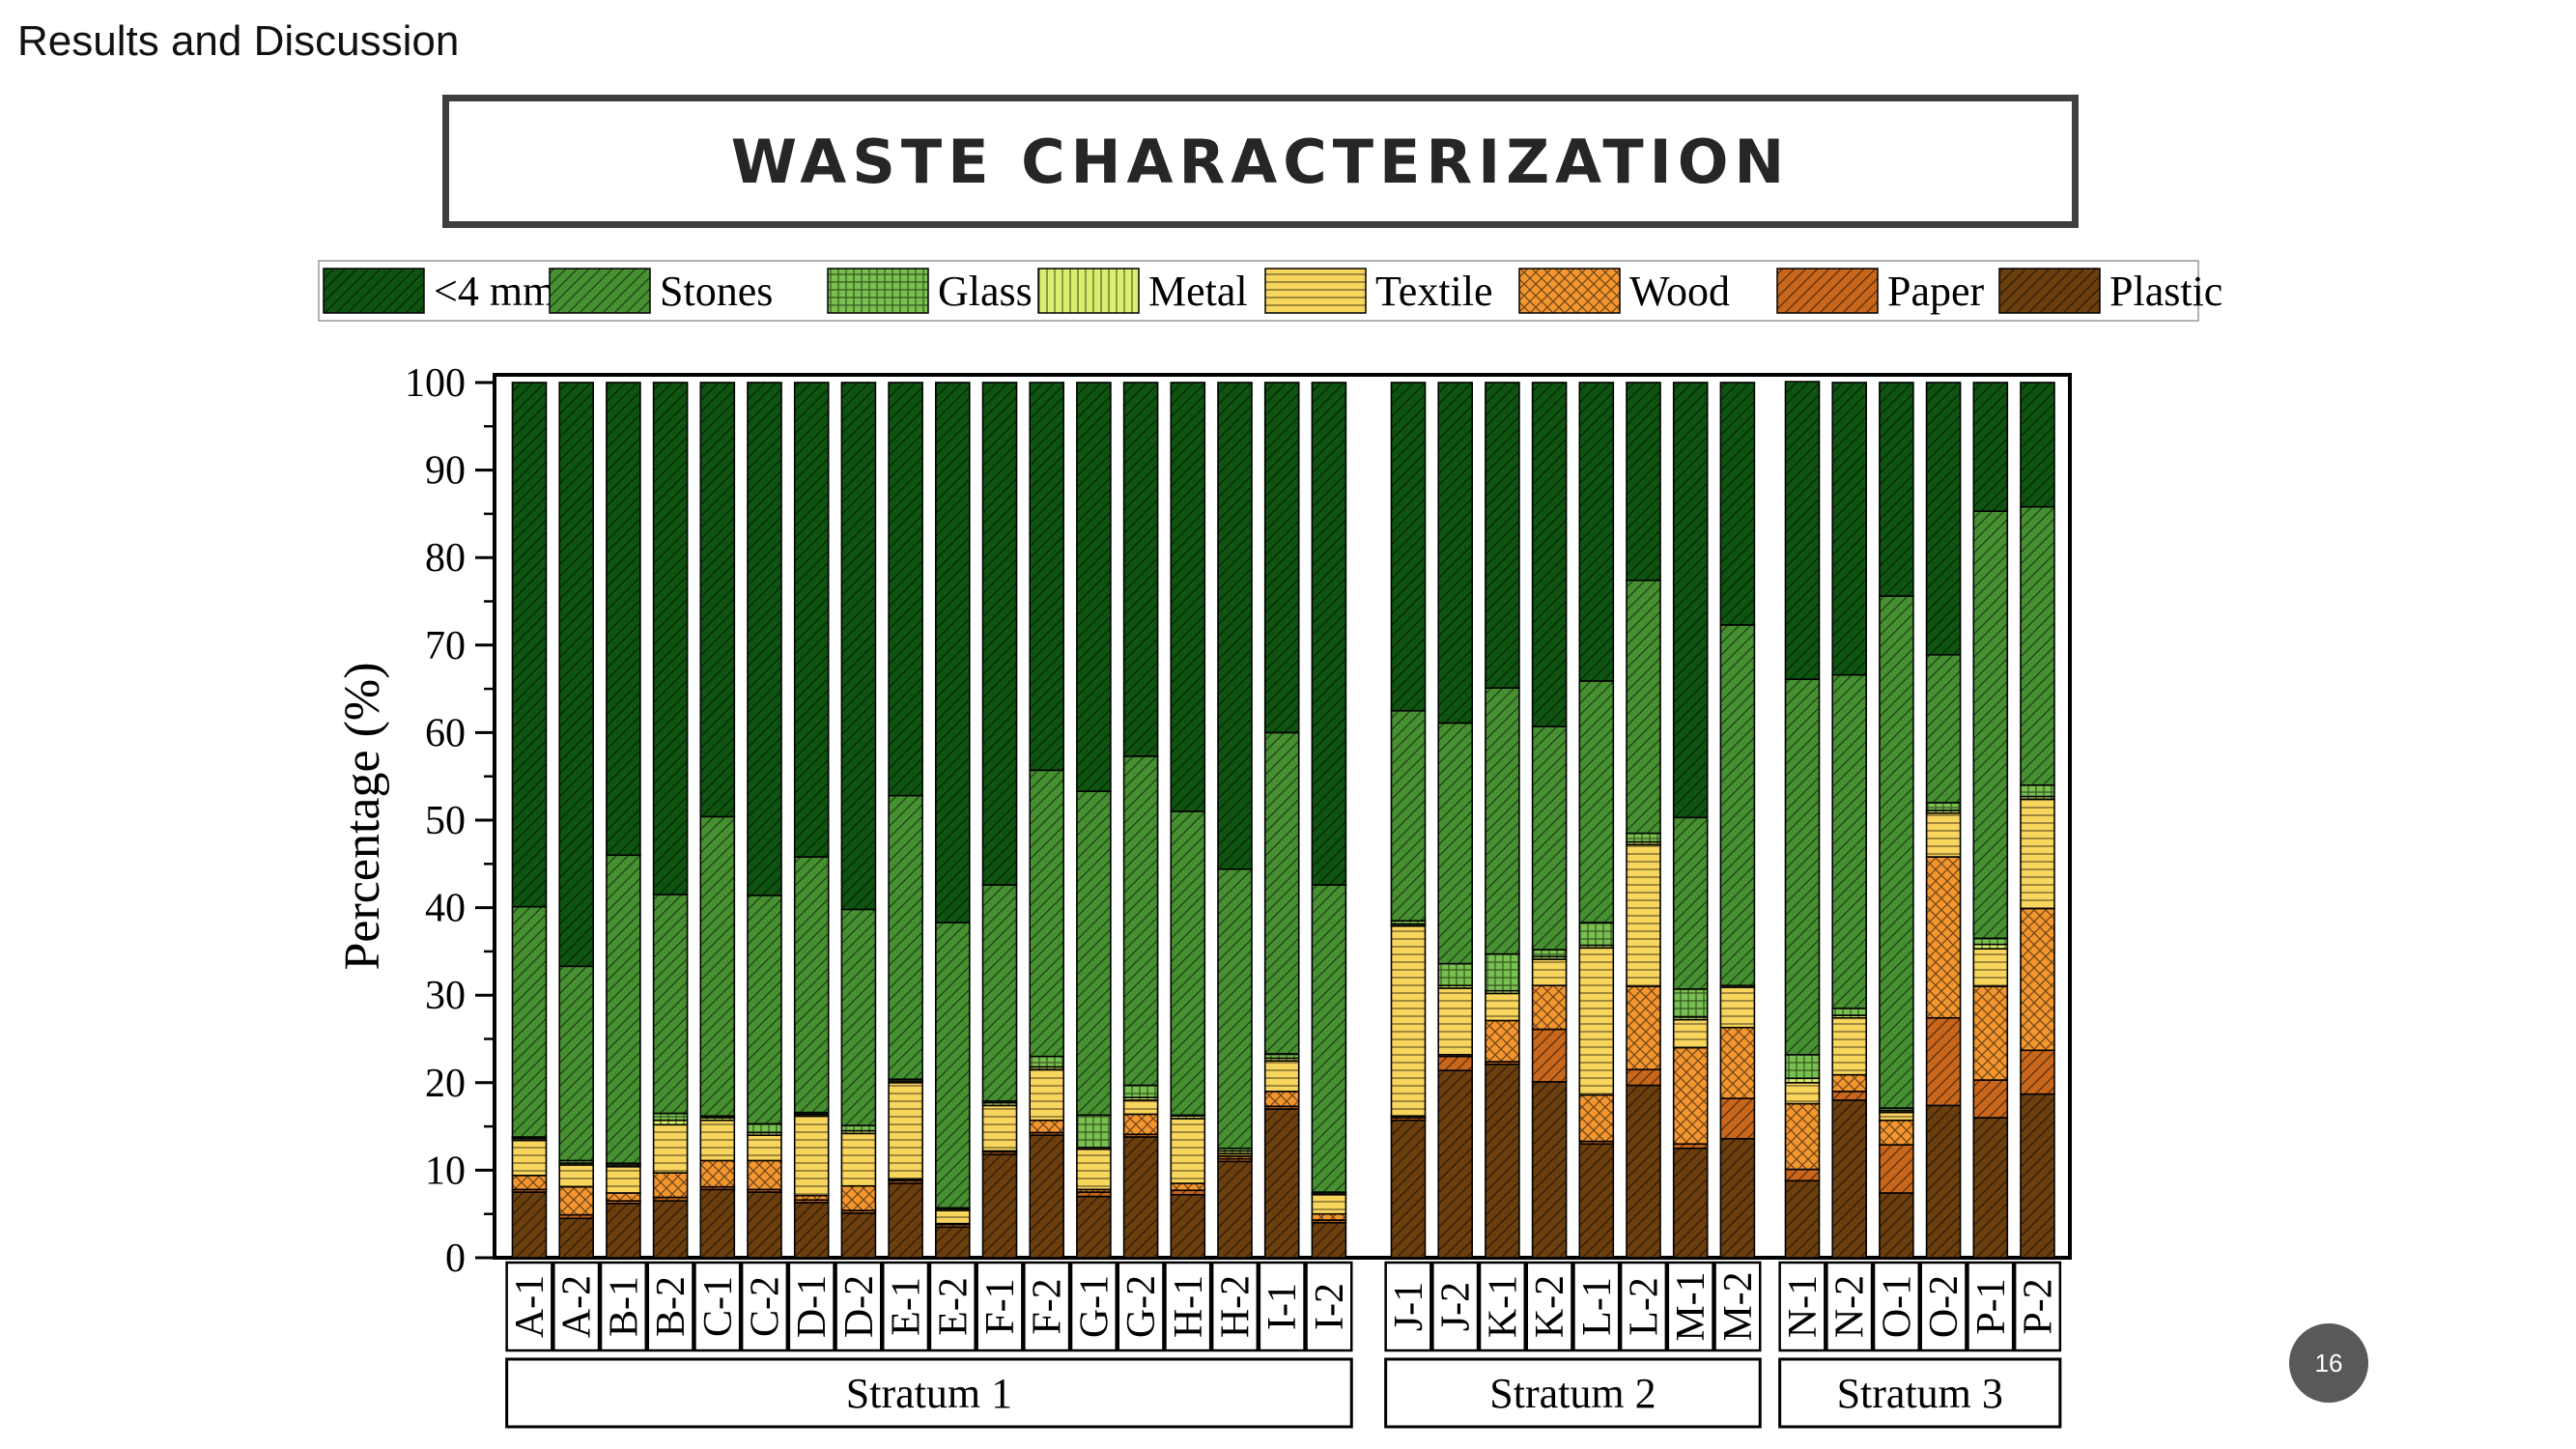 The image size is (2576, 1449). I want to click on legend-item: Stones, so click(661, 291).